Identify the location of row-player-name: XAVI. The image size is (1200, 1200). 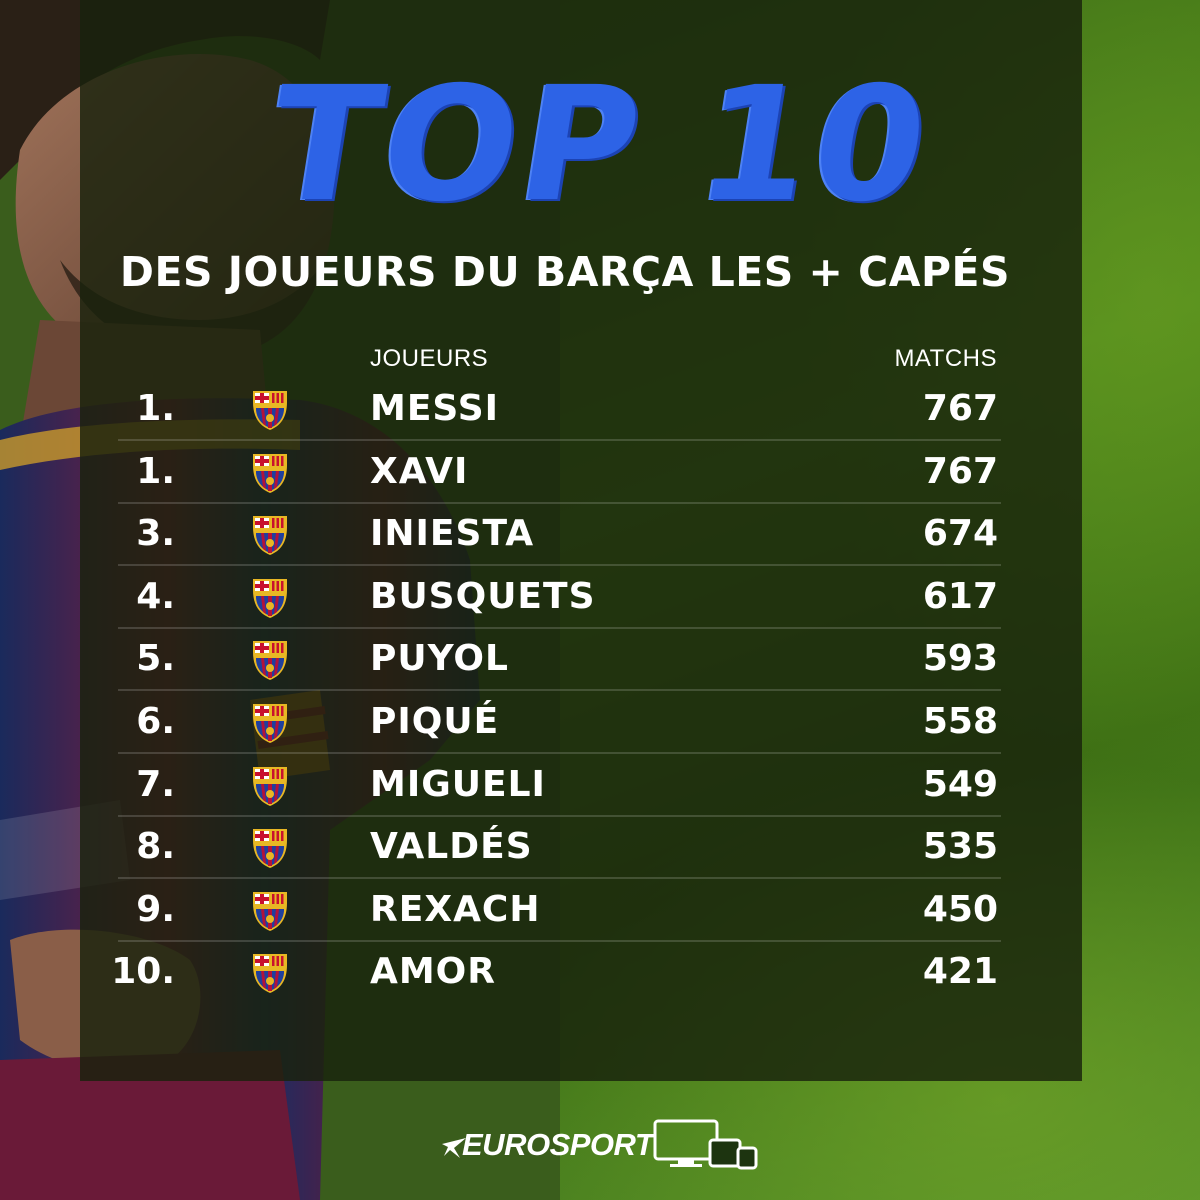
(419, 471).